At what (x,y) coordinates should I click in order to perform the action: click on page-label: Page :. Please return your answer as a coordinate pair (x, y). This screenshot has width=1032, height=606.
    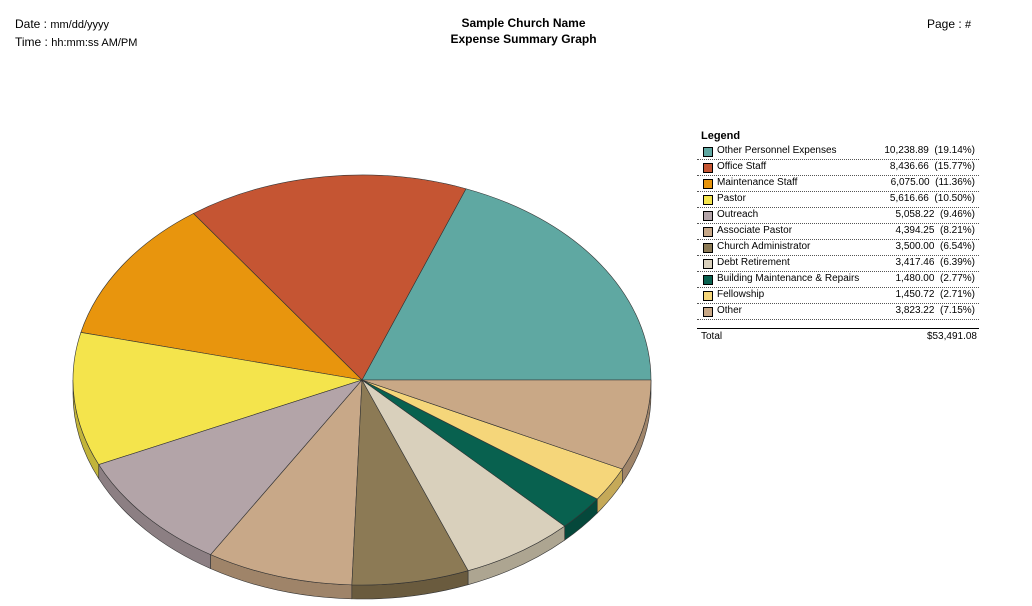
    Looking at the image, I should click on (944, 24).